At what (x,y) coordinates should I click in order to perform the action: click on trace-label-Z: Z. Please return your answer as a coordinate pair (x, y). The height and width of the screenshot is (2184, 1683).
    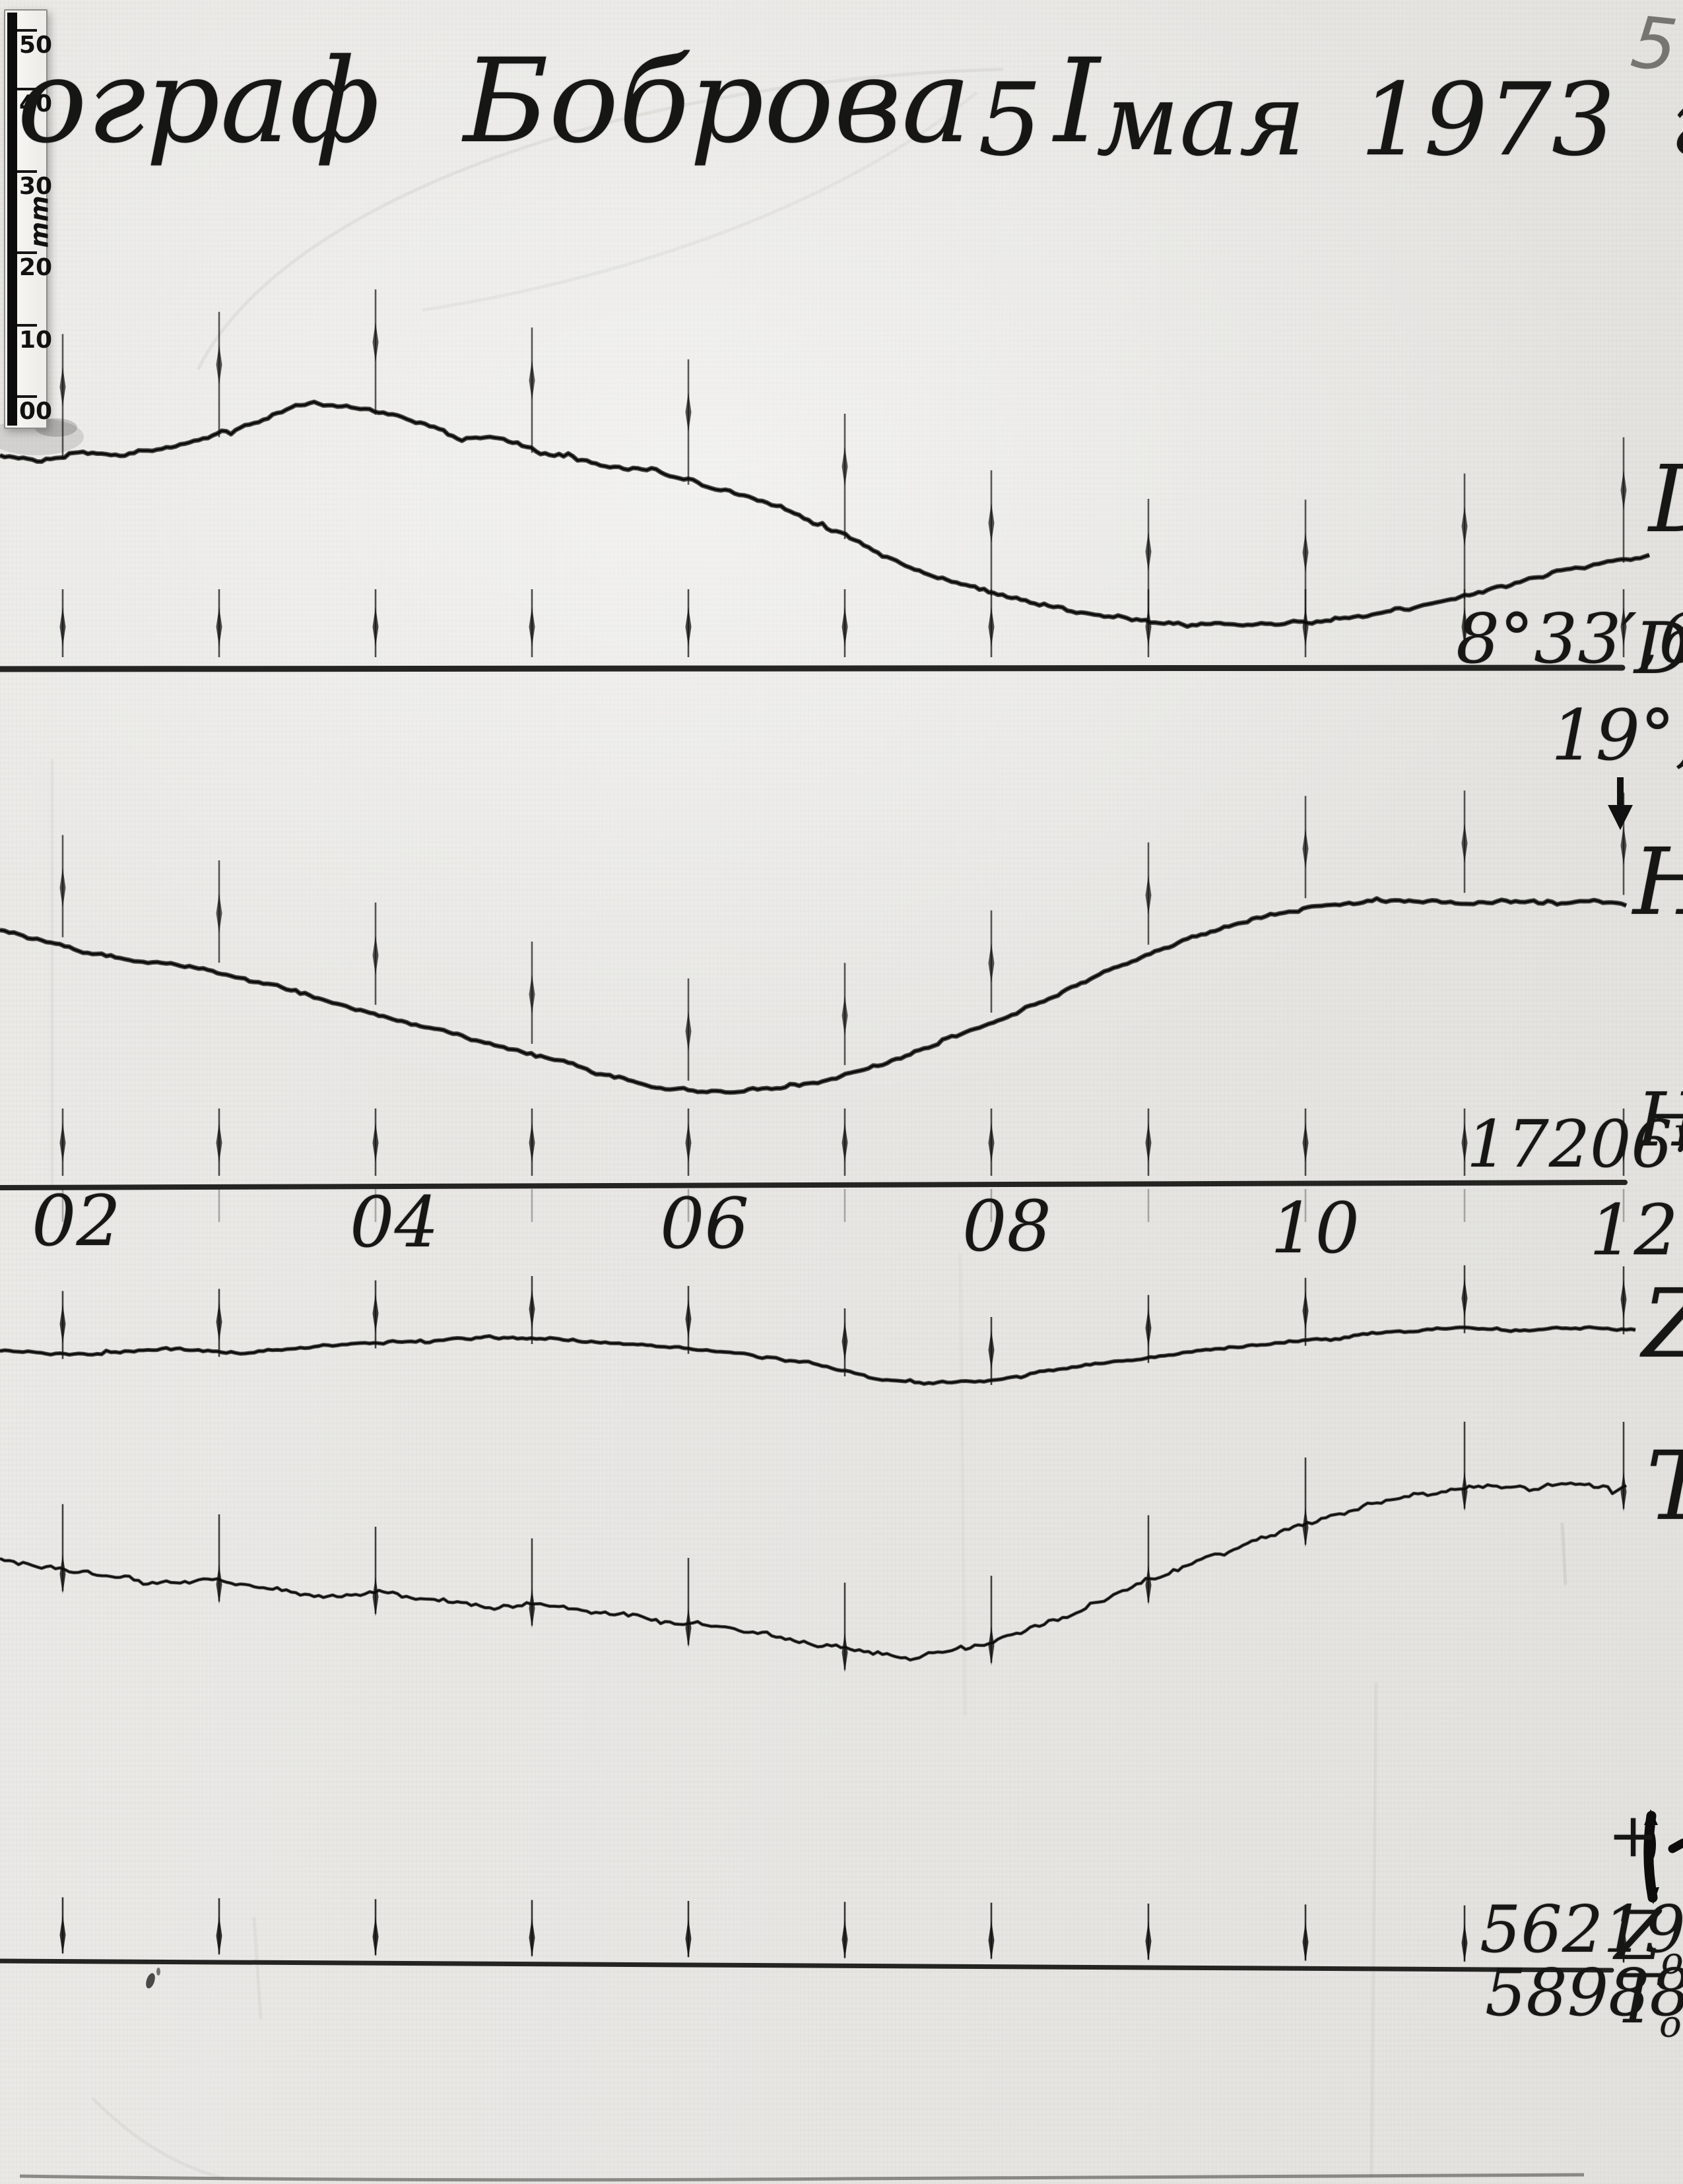
    Looking at the image, I should click on (1663, 1323).